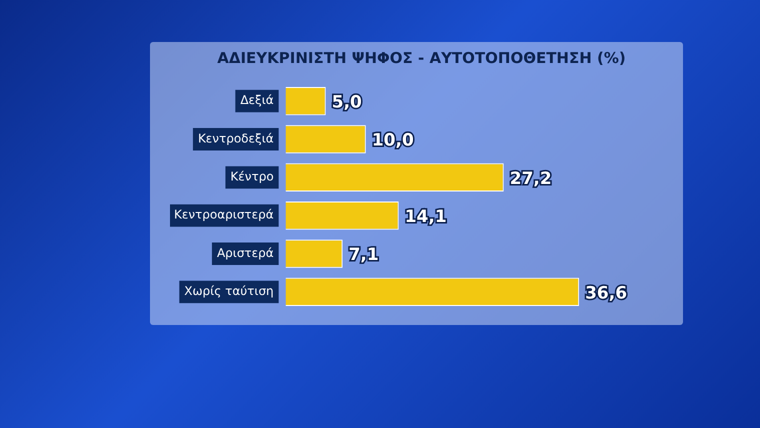 The width and height of the screenshot is (760, 428). What do you see at coordinates (252, 177) in the screenshot?
I see `y-tick-label: Κέντρο` at bounding box center [252, 177].